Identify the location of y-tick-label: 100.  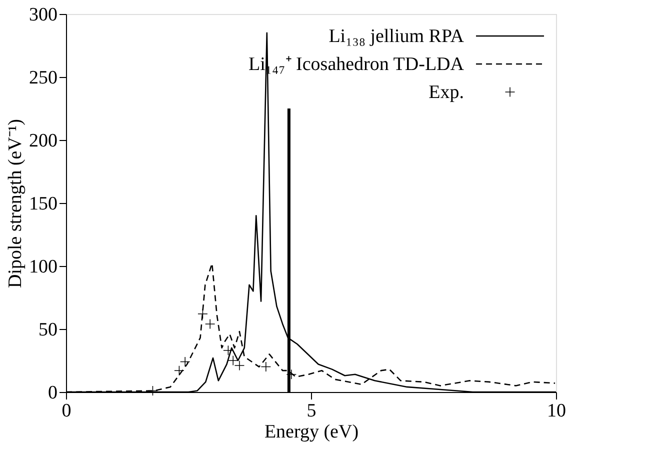
(43, 267).